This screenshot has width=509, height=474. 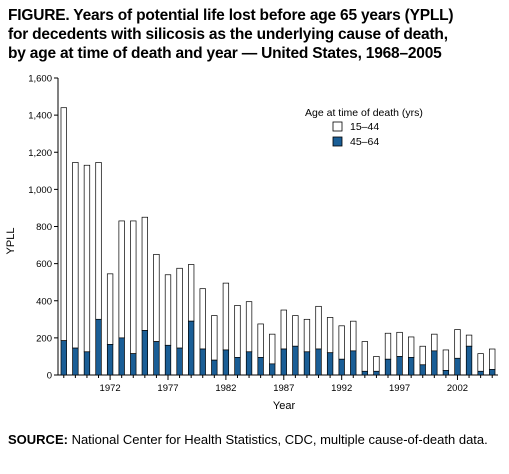 I want to click on bar-15-44-1986, so click(x=272, y=349).